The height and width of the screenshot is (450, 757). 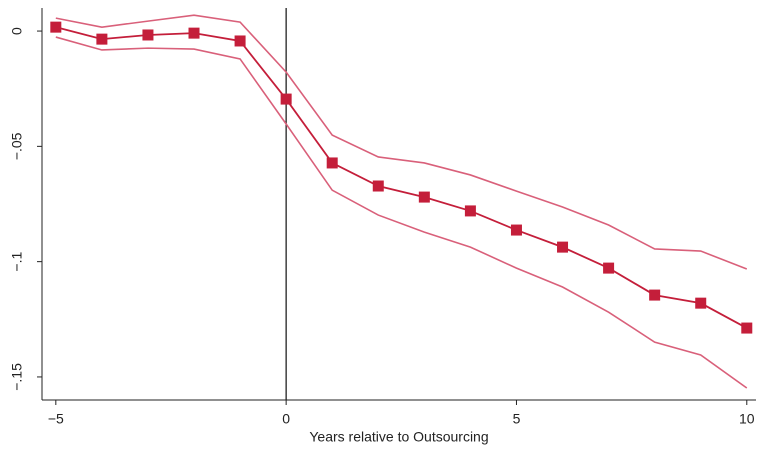 I want to click on x-tick-label: 5, so click(x=517, y=419).